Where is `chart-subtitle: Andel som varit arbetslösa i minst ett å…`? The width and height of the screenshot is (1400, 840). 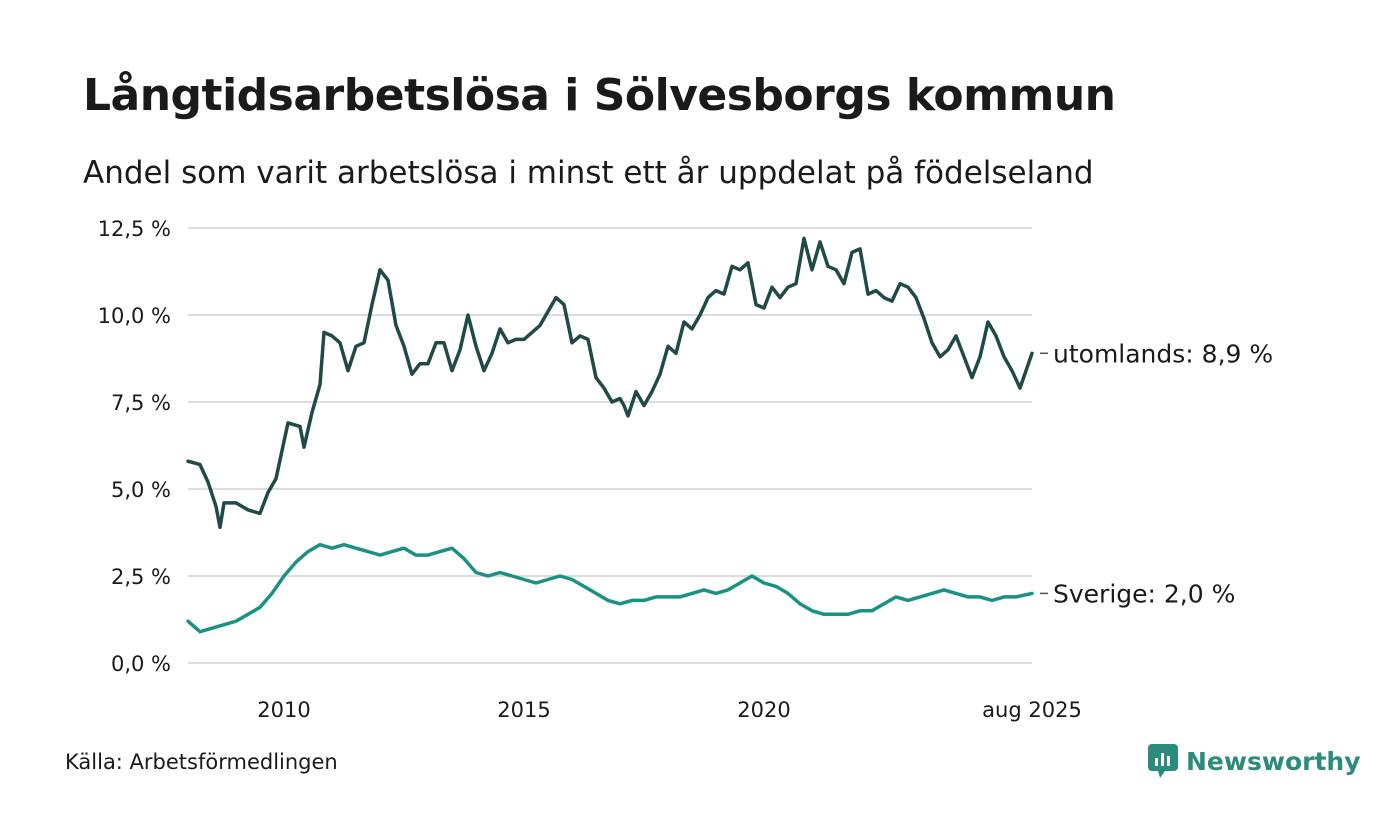
chart-subtitle: Andel som varit arbetslösa i minst ett å… is located at coordinates (588, 173).